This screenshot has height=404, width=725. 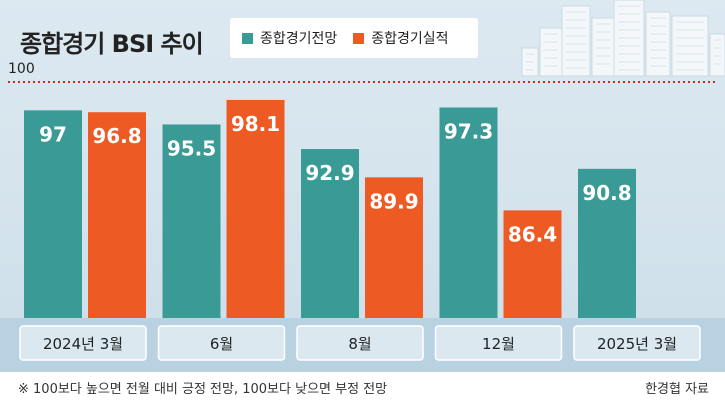 What do you see at coordinates (410, 39) in the screenshot?
I see `legend-label-actual: 종합경기실적` at bounding box center [410, 39].